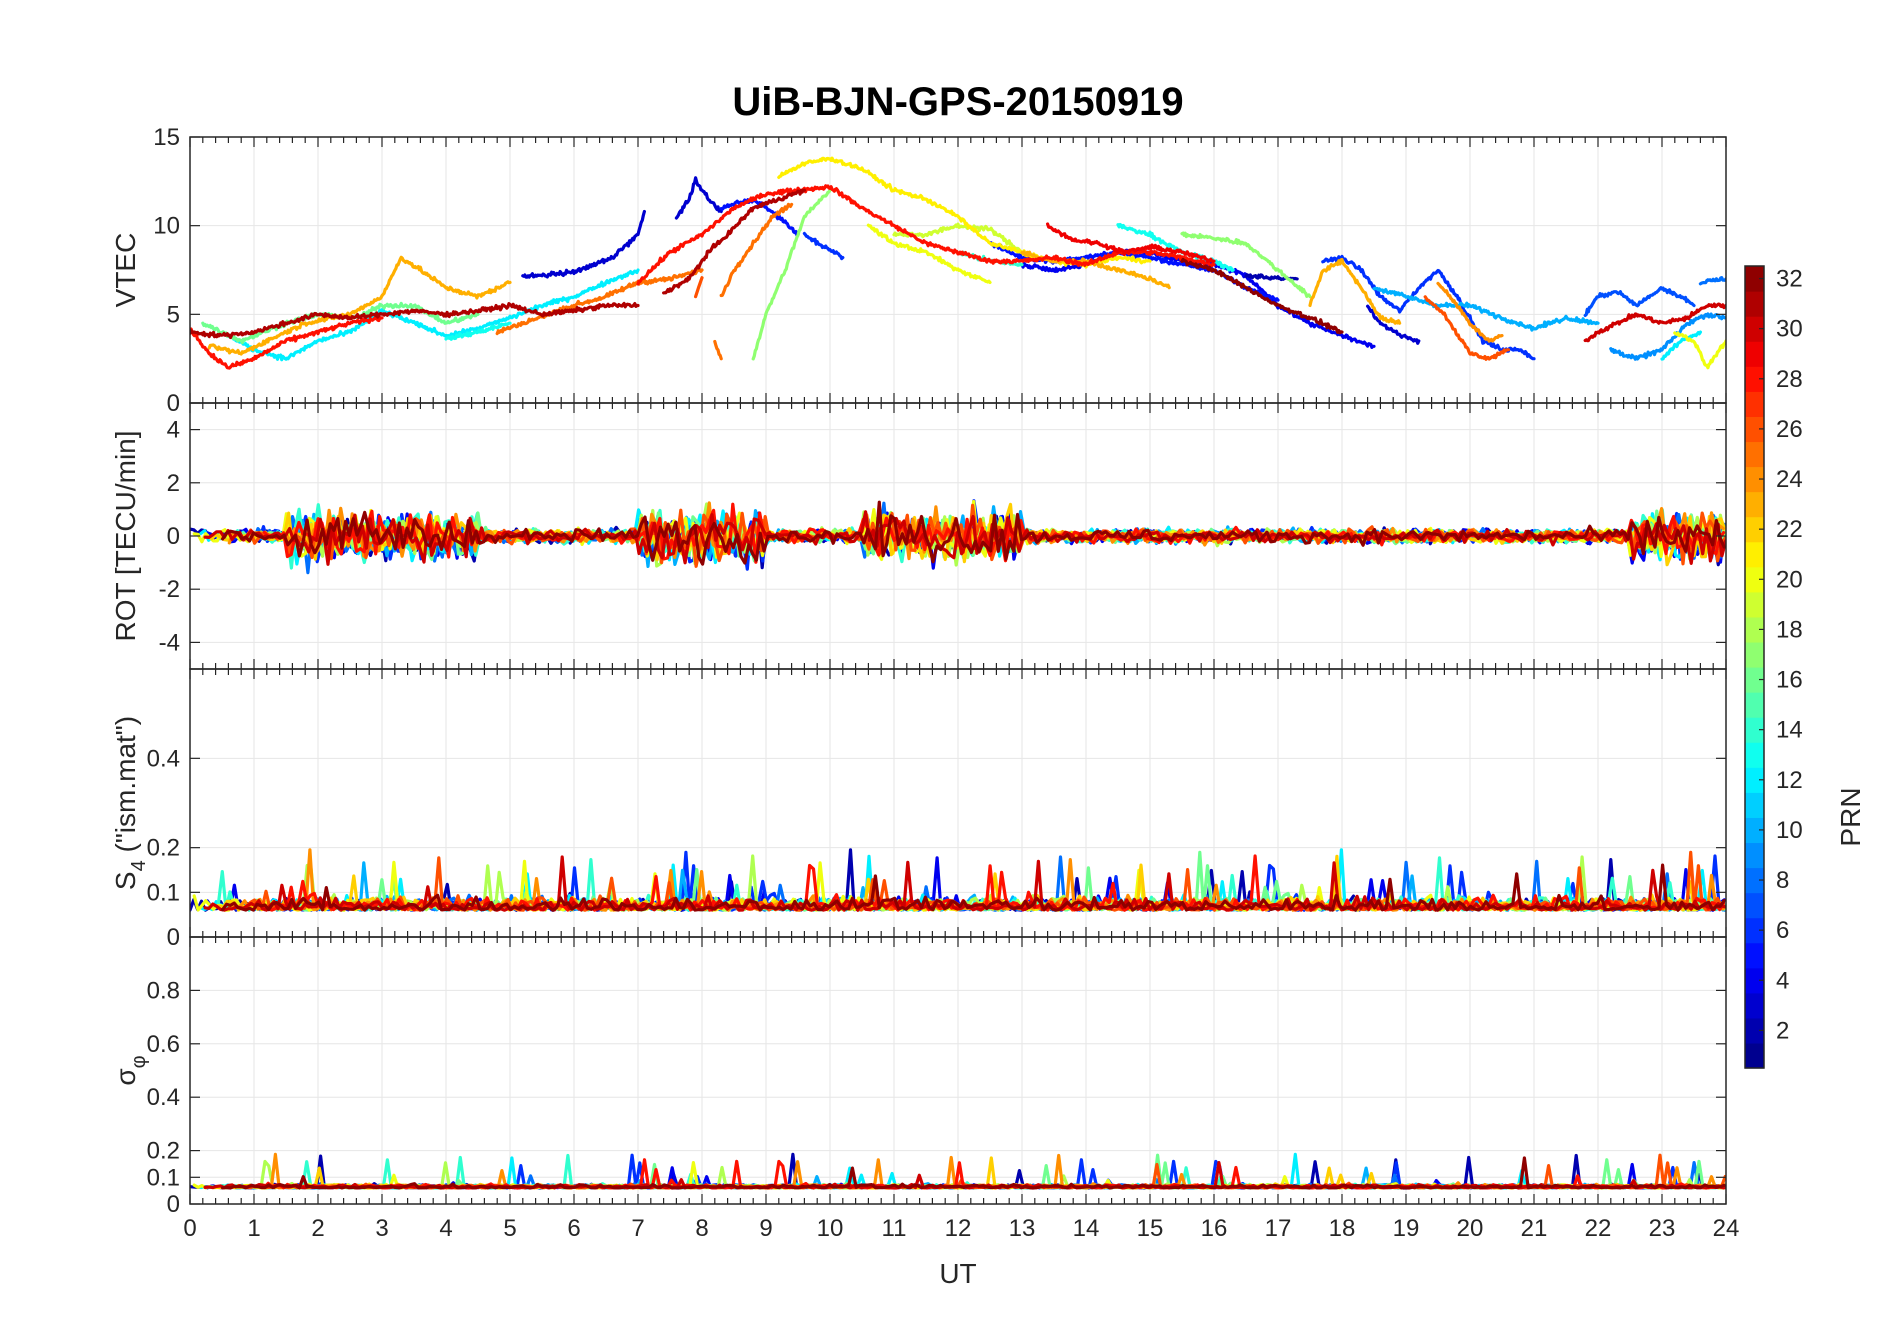 The width and height of the screenshot is (1902, 1330). What do you see at coordinates (701, 1228) in the screenshot?
I see `x-tick-label: 8` at bounding box center [701, 1228].